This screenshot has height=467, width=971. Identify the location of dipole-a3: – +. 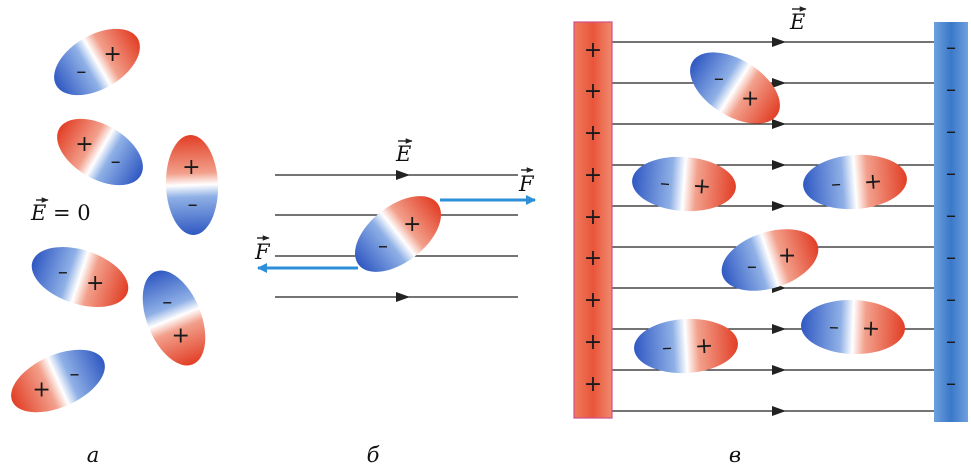
(192, 185).